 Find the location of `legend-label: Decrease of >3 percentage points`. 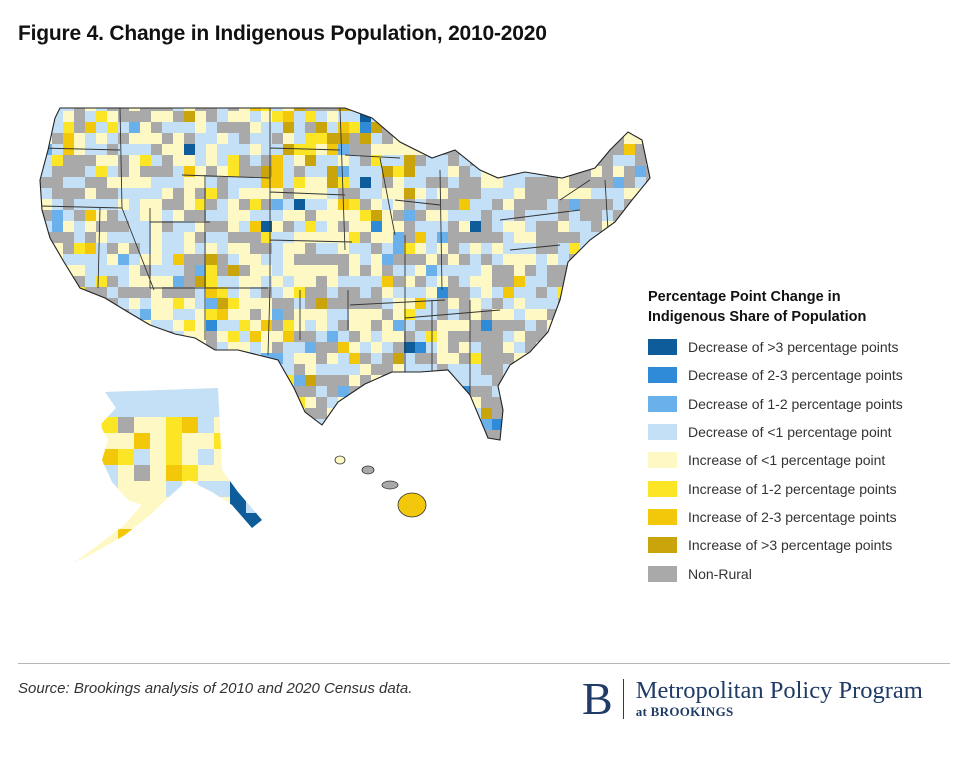

legend-label: Decrease of >3 percentage points is located at coordinates (793, 347).